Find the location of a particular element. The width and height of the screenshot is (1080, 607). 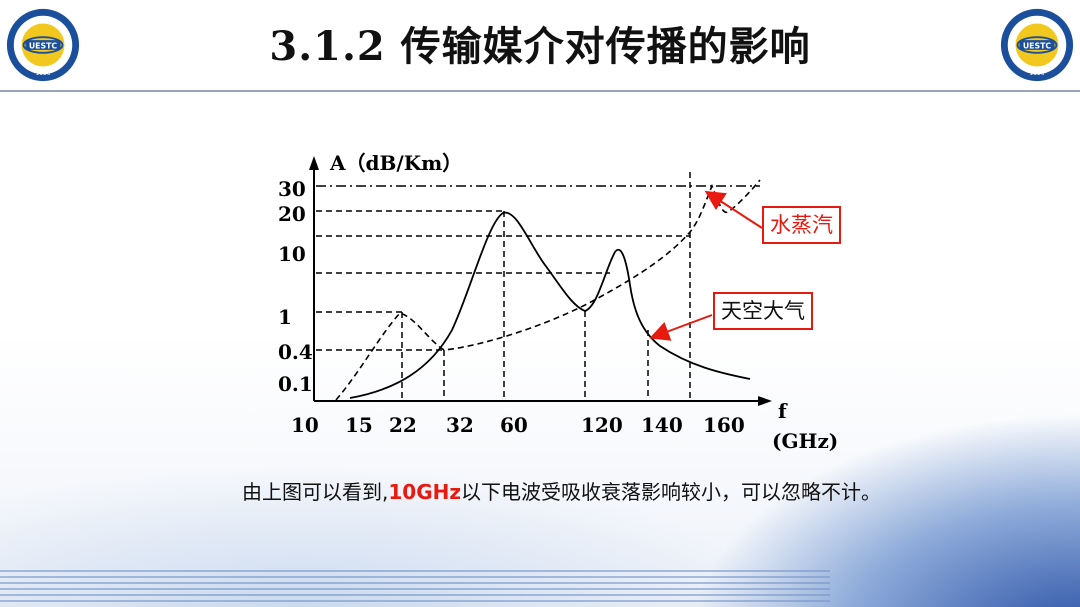

caption-text: 由上图可以看到,10GHz以下电波受吸收衰落影响较小，可以忽略不计。 is located at coordinates (552, 492).